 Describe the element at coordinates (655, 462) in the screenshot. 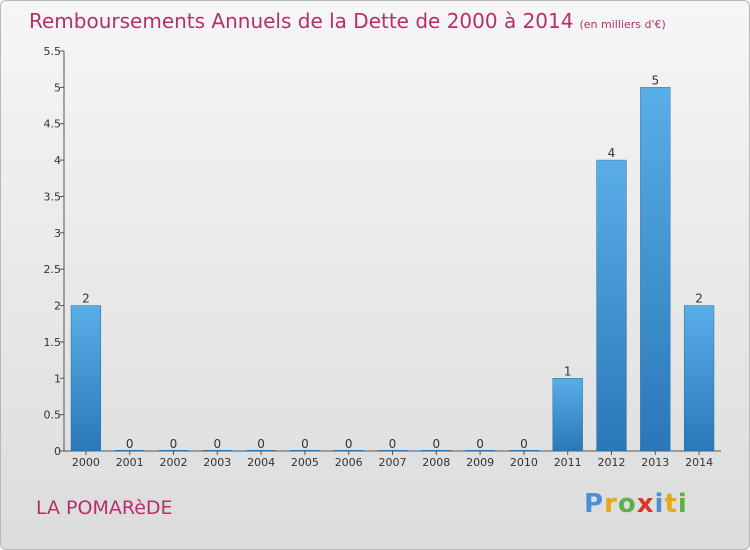

I see `x-tick-label: 2013` at that location.